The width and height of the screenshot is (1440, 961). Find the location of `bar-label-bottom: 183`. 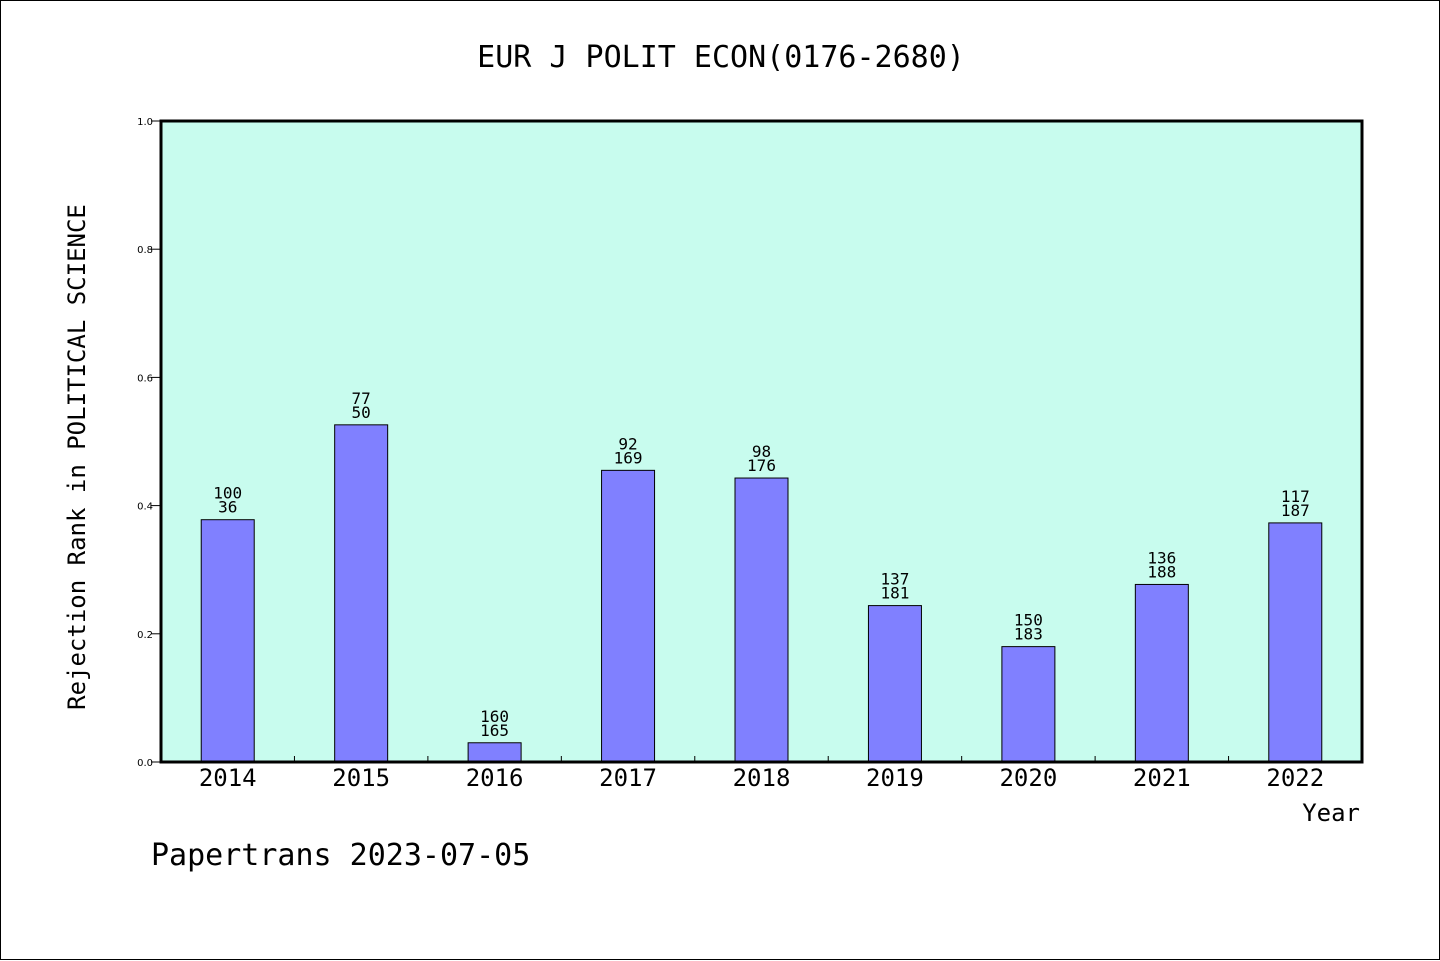

bar-label-bottom: 183 is located at coordinates (1028, 634).